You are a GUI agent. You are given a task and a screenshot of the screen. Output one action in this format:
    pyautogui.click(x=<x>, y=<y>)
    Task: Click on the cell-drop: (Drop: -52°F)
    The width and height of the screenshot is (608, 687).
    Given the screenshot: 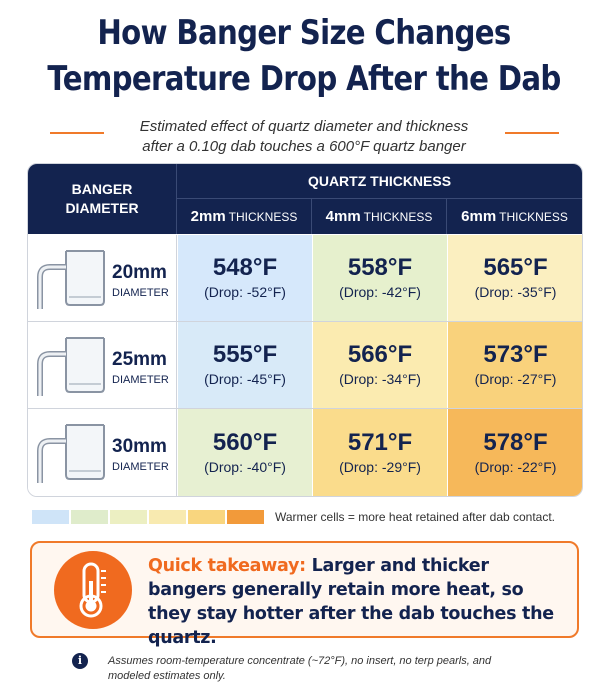 What is the action you would take?
    pyautogui.click(x=245, y=292)
    